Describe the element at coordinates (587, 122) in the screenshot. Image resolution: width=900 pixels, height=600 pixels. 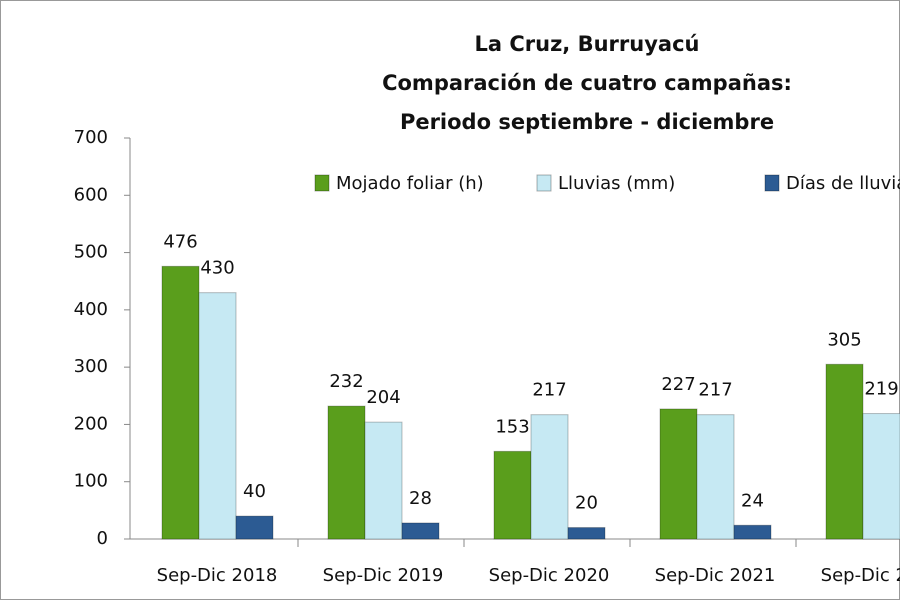
I see `chart-title: Periodo septiembre - diciembre` at that location.